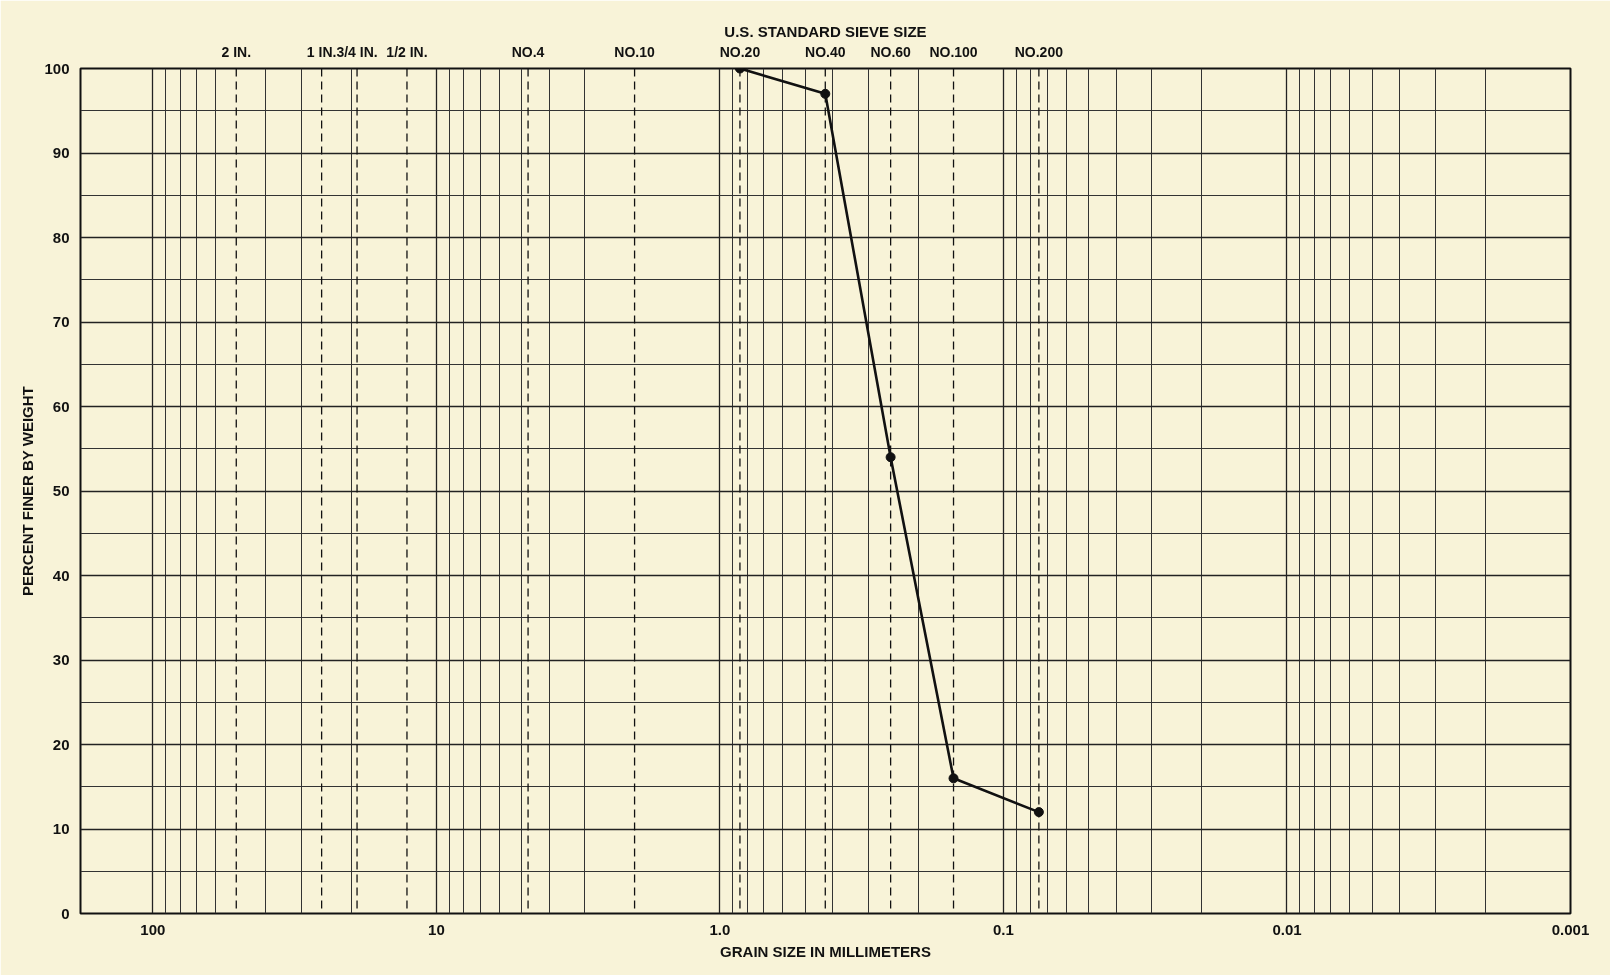 The height and width of the screenshot is (975, 1610). I want to click on ref-line-label: 1/2 IN., so click(407, 51).